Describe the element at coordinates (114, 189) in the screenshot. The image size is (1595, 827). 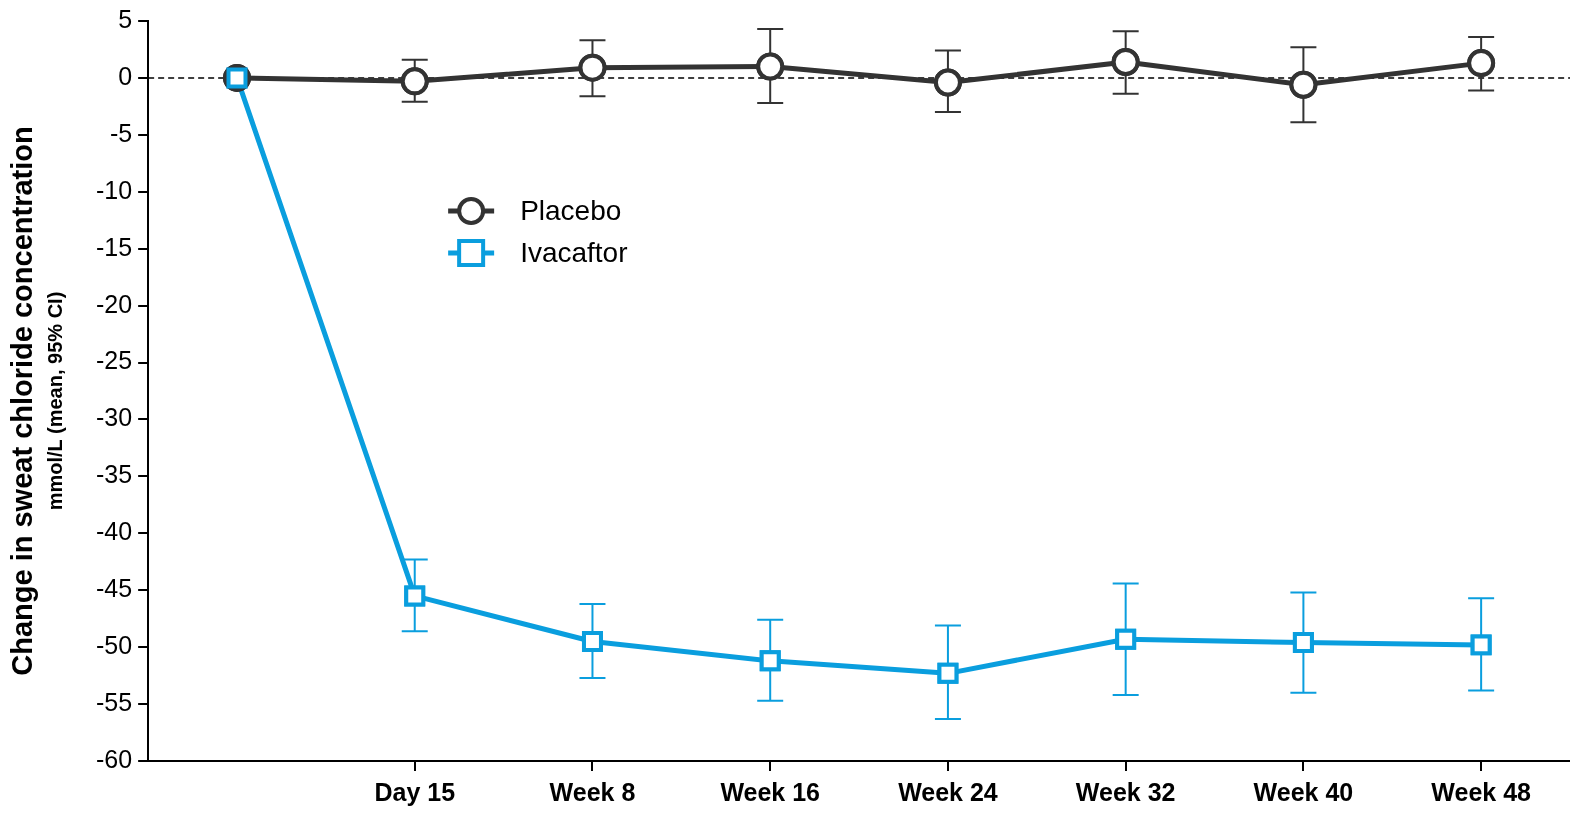
I see `y-tick-label: -10` at that location.